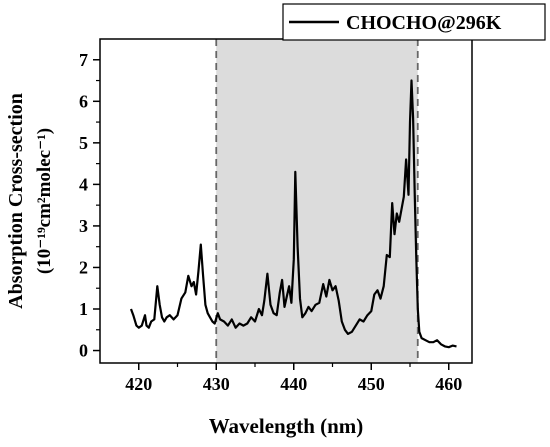 The width and height of the screenshot is (550, 447). What do you see at coordinates (83, 351) in the screenshot?
I see `y-tick-label: 0` at bounding box center [83, 351].